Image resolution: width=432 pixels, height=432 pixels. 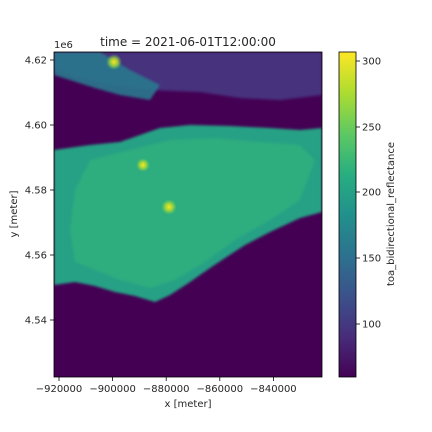 I want to click on y-tick-4: 4.60, so click(x=39, y=126).